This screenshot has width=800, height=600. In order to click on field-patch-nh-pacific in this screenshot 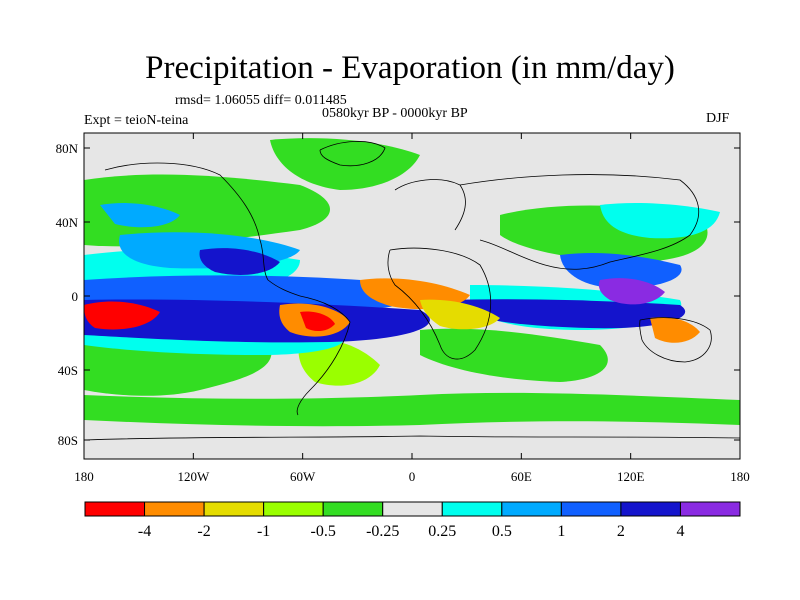, I will do `click(207, 210)`.